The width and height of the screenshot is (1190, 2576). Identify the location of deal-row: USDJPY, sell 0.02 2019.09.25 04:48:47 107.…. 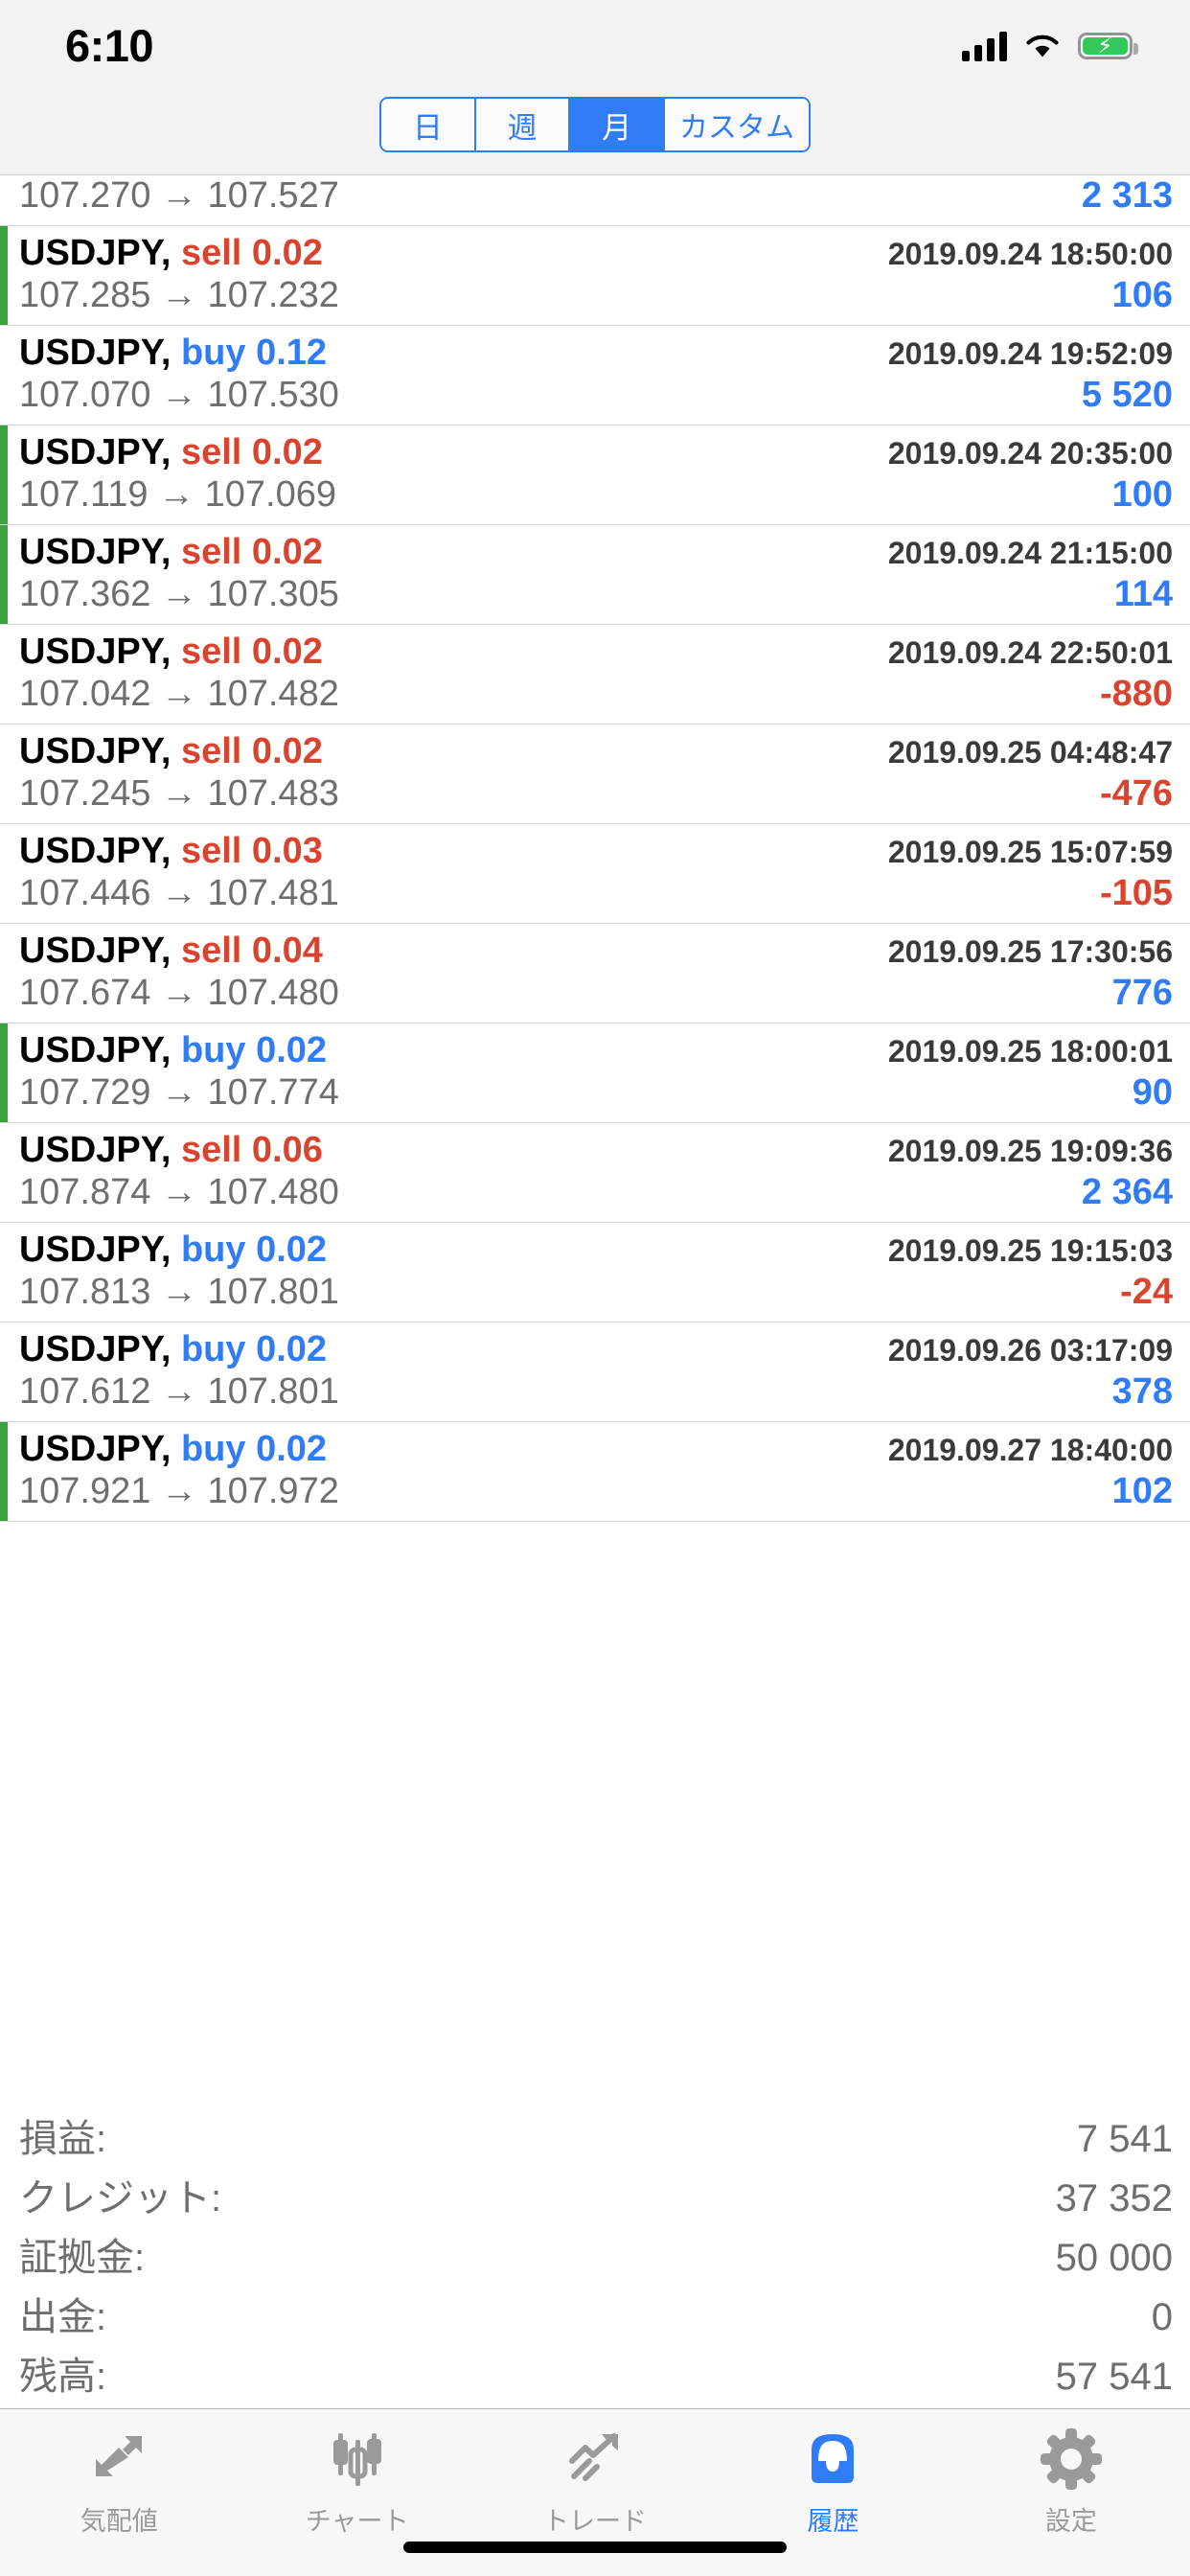
(595, 774).